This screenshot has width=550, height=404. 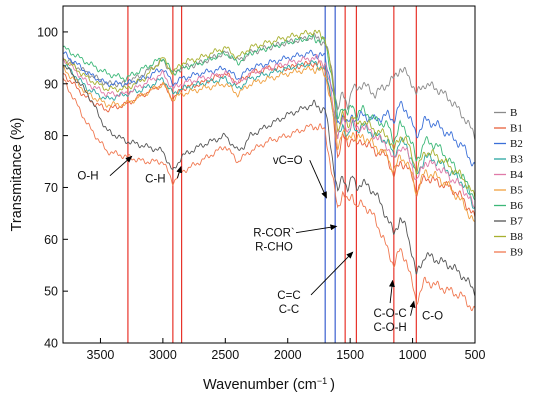 What do you see at coordinates (389, 314) in the screenshot?
I see `annotation-label-5-0: C-O-C` at bounding box center [389, 314].